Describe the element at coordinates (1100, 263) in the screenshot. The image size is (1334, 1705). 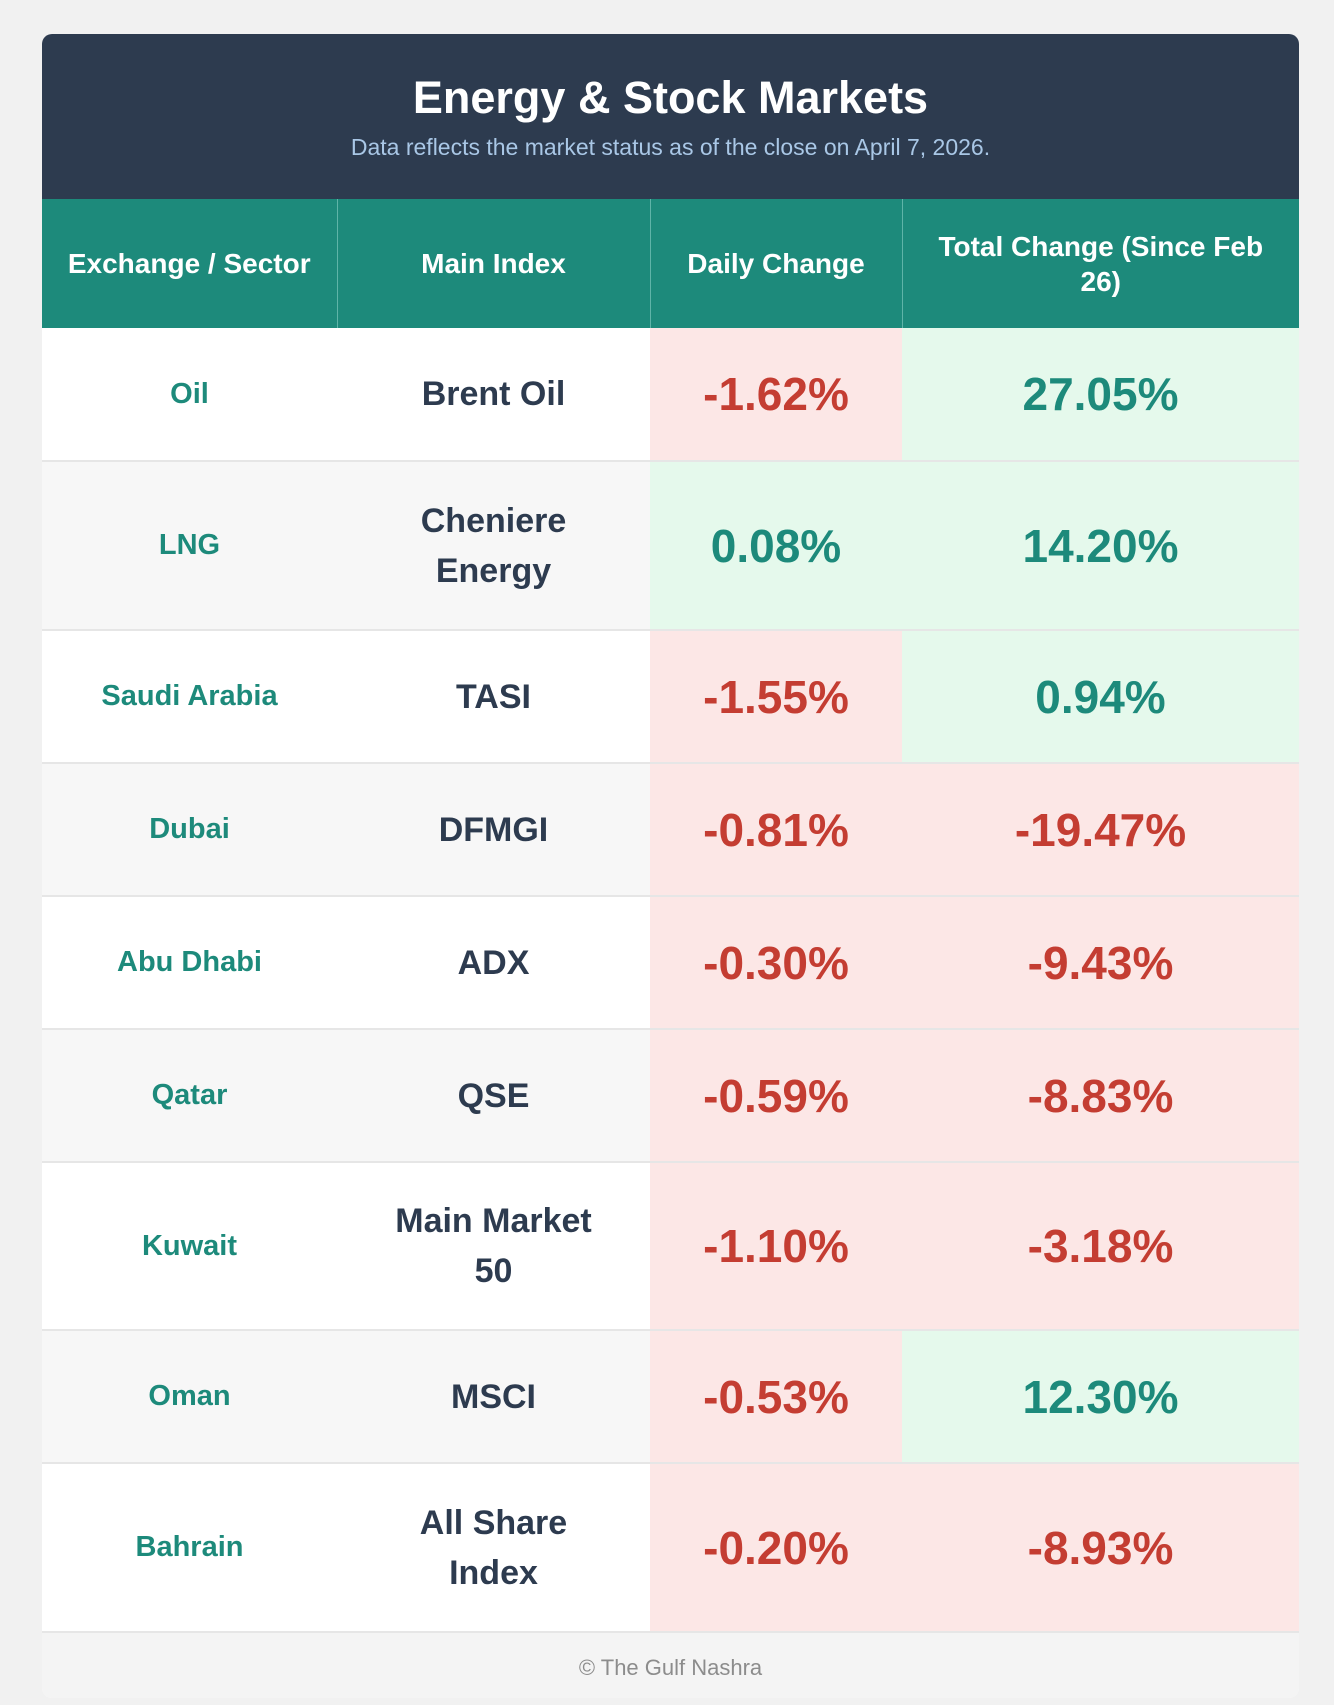
I see `column-header-total: Total Change (Since Feb 26)` at that location.